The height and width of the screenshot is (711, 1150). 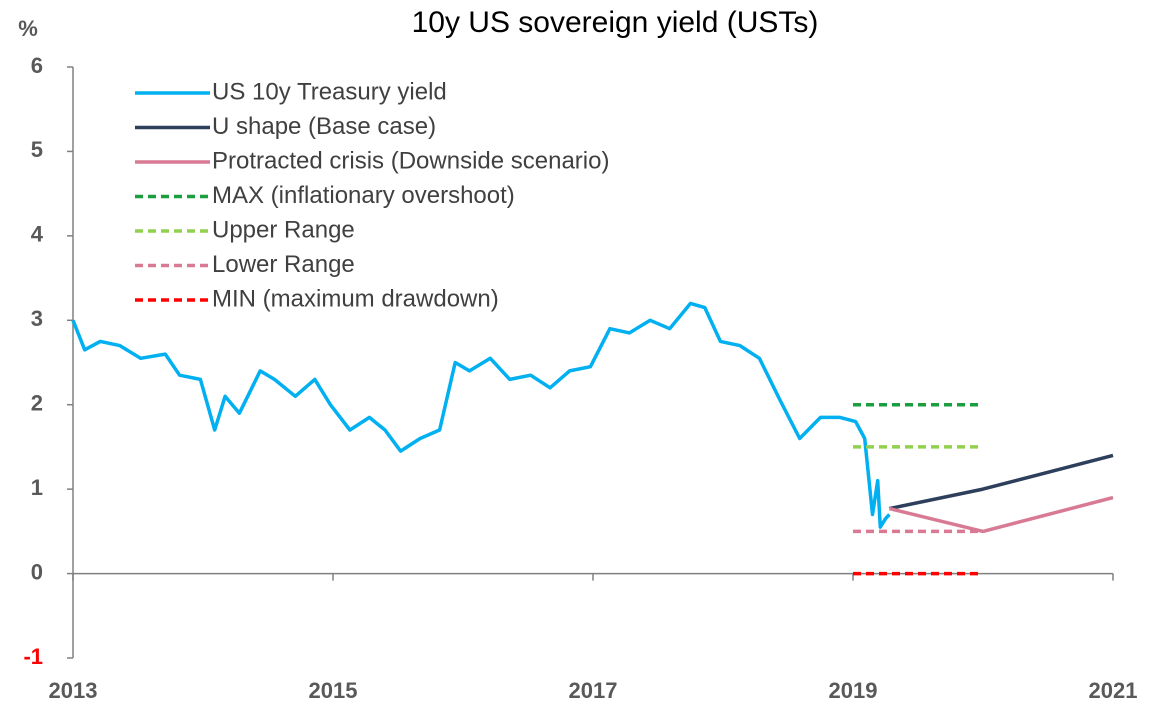 What do you see at coordinates (73, 690) in the screenshot?
I see `x-tick-label: 2013` at bounding box center [73, 690].